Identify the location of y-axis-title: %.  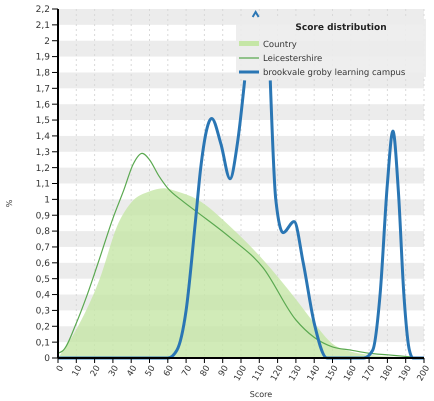
(9, 203).